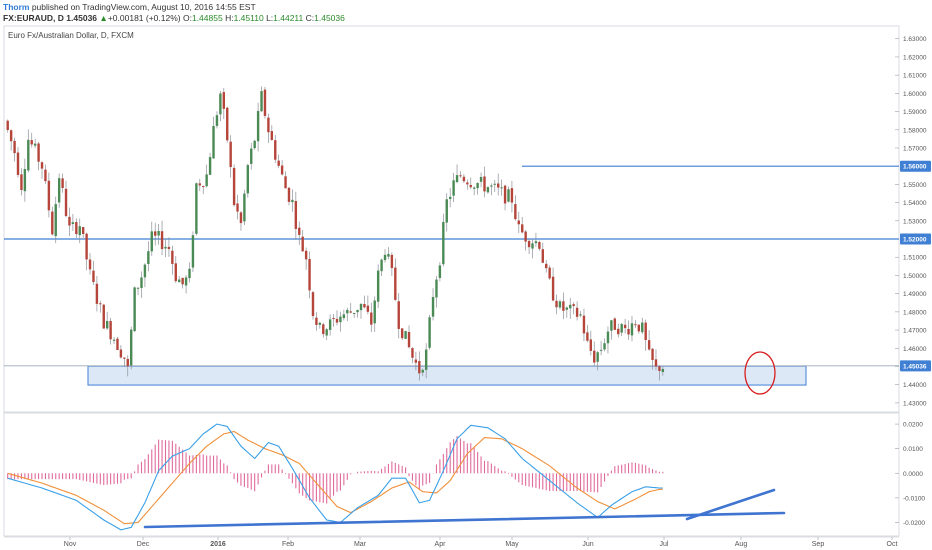  What do you see at coordinates (915, 349) in the screenshot?
I see `price-tick-label: 1.46000` at bounding box center [915, 349].